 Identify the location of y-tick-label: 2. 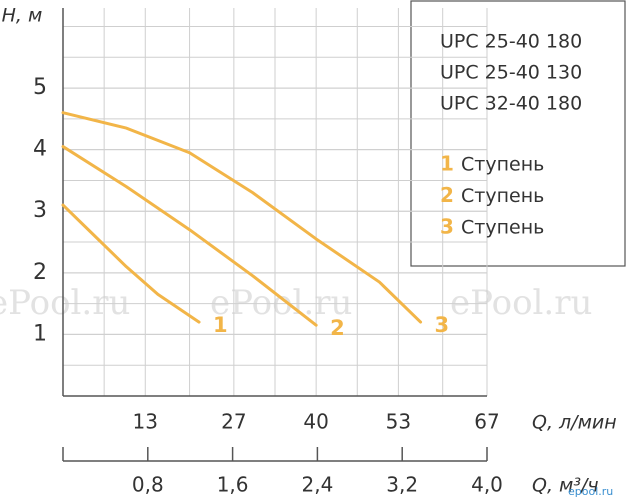
(40, 272).